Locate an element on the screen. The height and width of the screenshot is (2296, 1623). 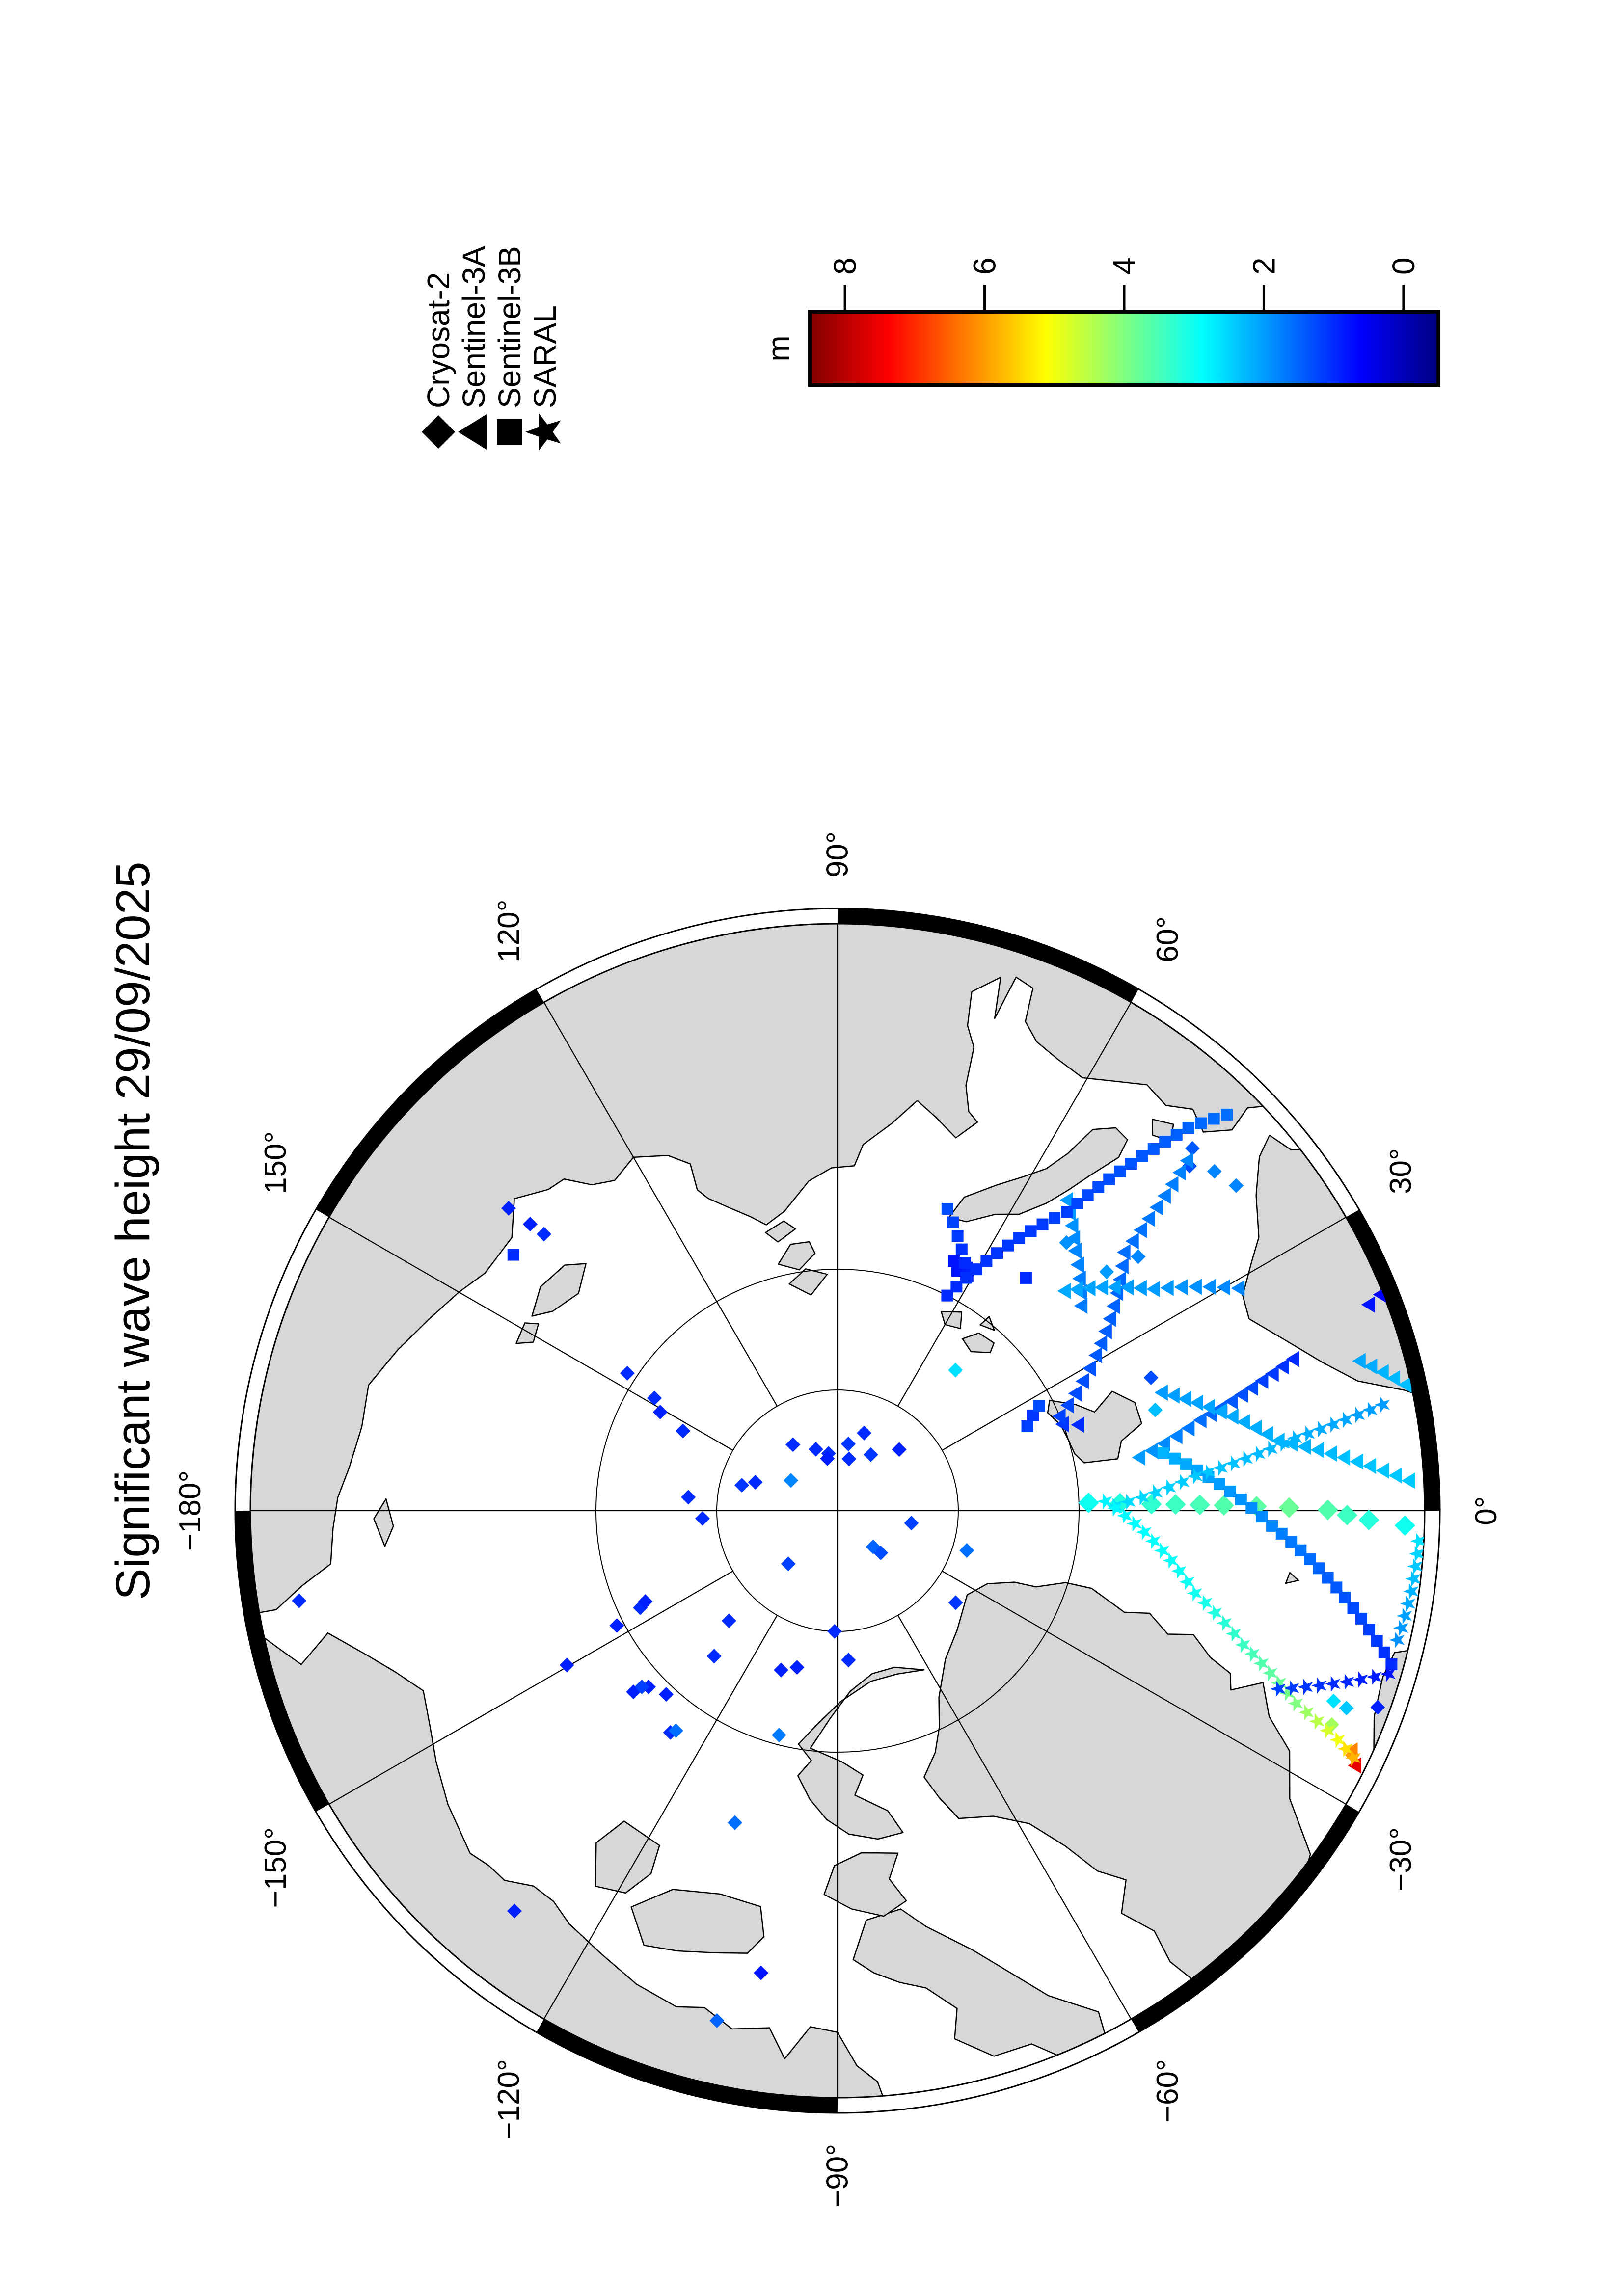
ring-black-segment is located at coordinates (1245, 1918).